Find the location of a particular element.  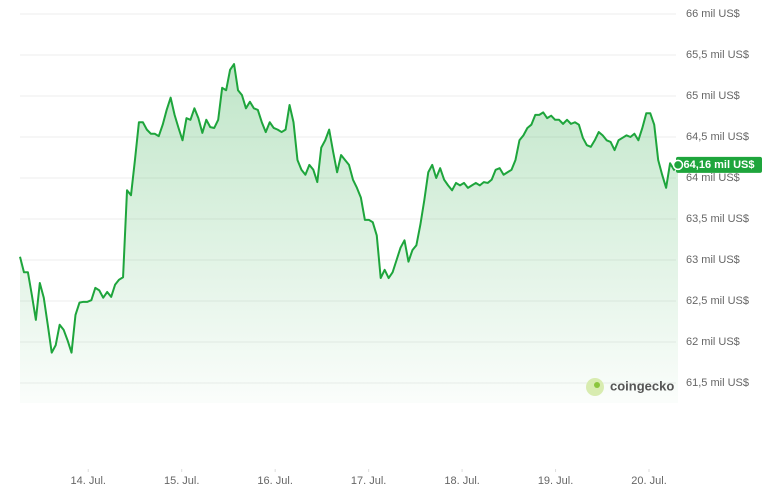

x-tick-label: 19. Jul. is located at coordinates (555, 481).